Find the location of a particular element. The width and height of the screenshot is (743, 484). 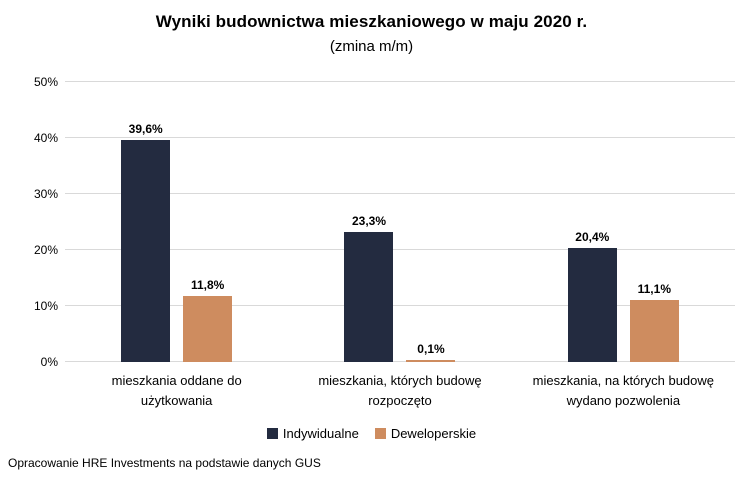

legend-label: Indywidualne is located at coordinates (320, 433).